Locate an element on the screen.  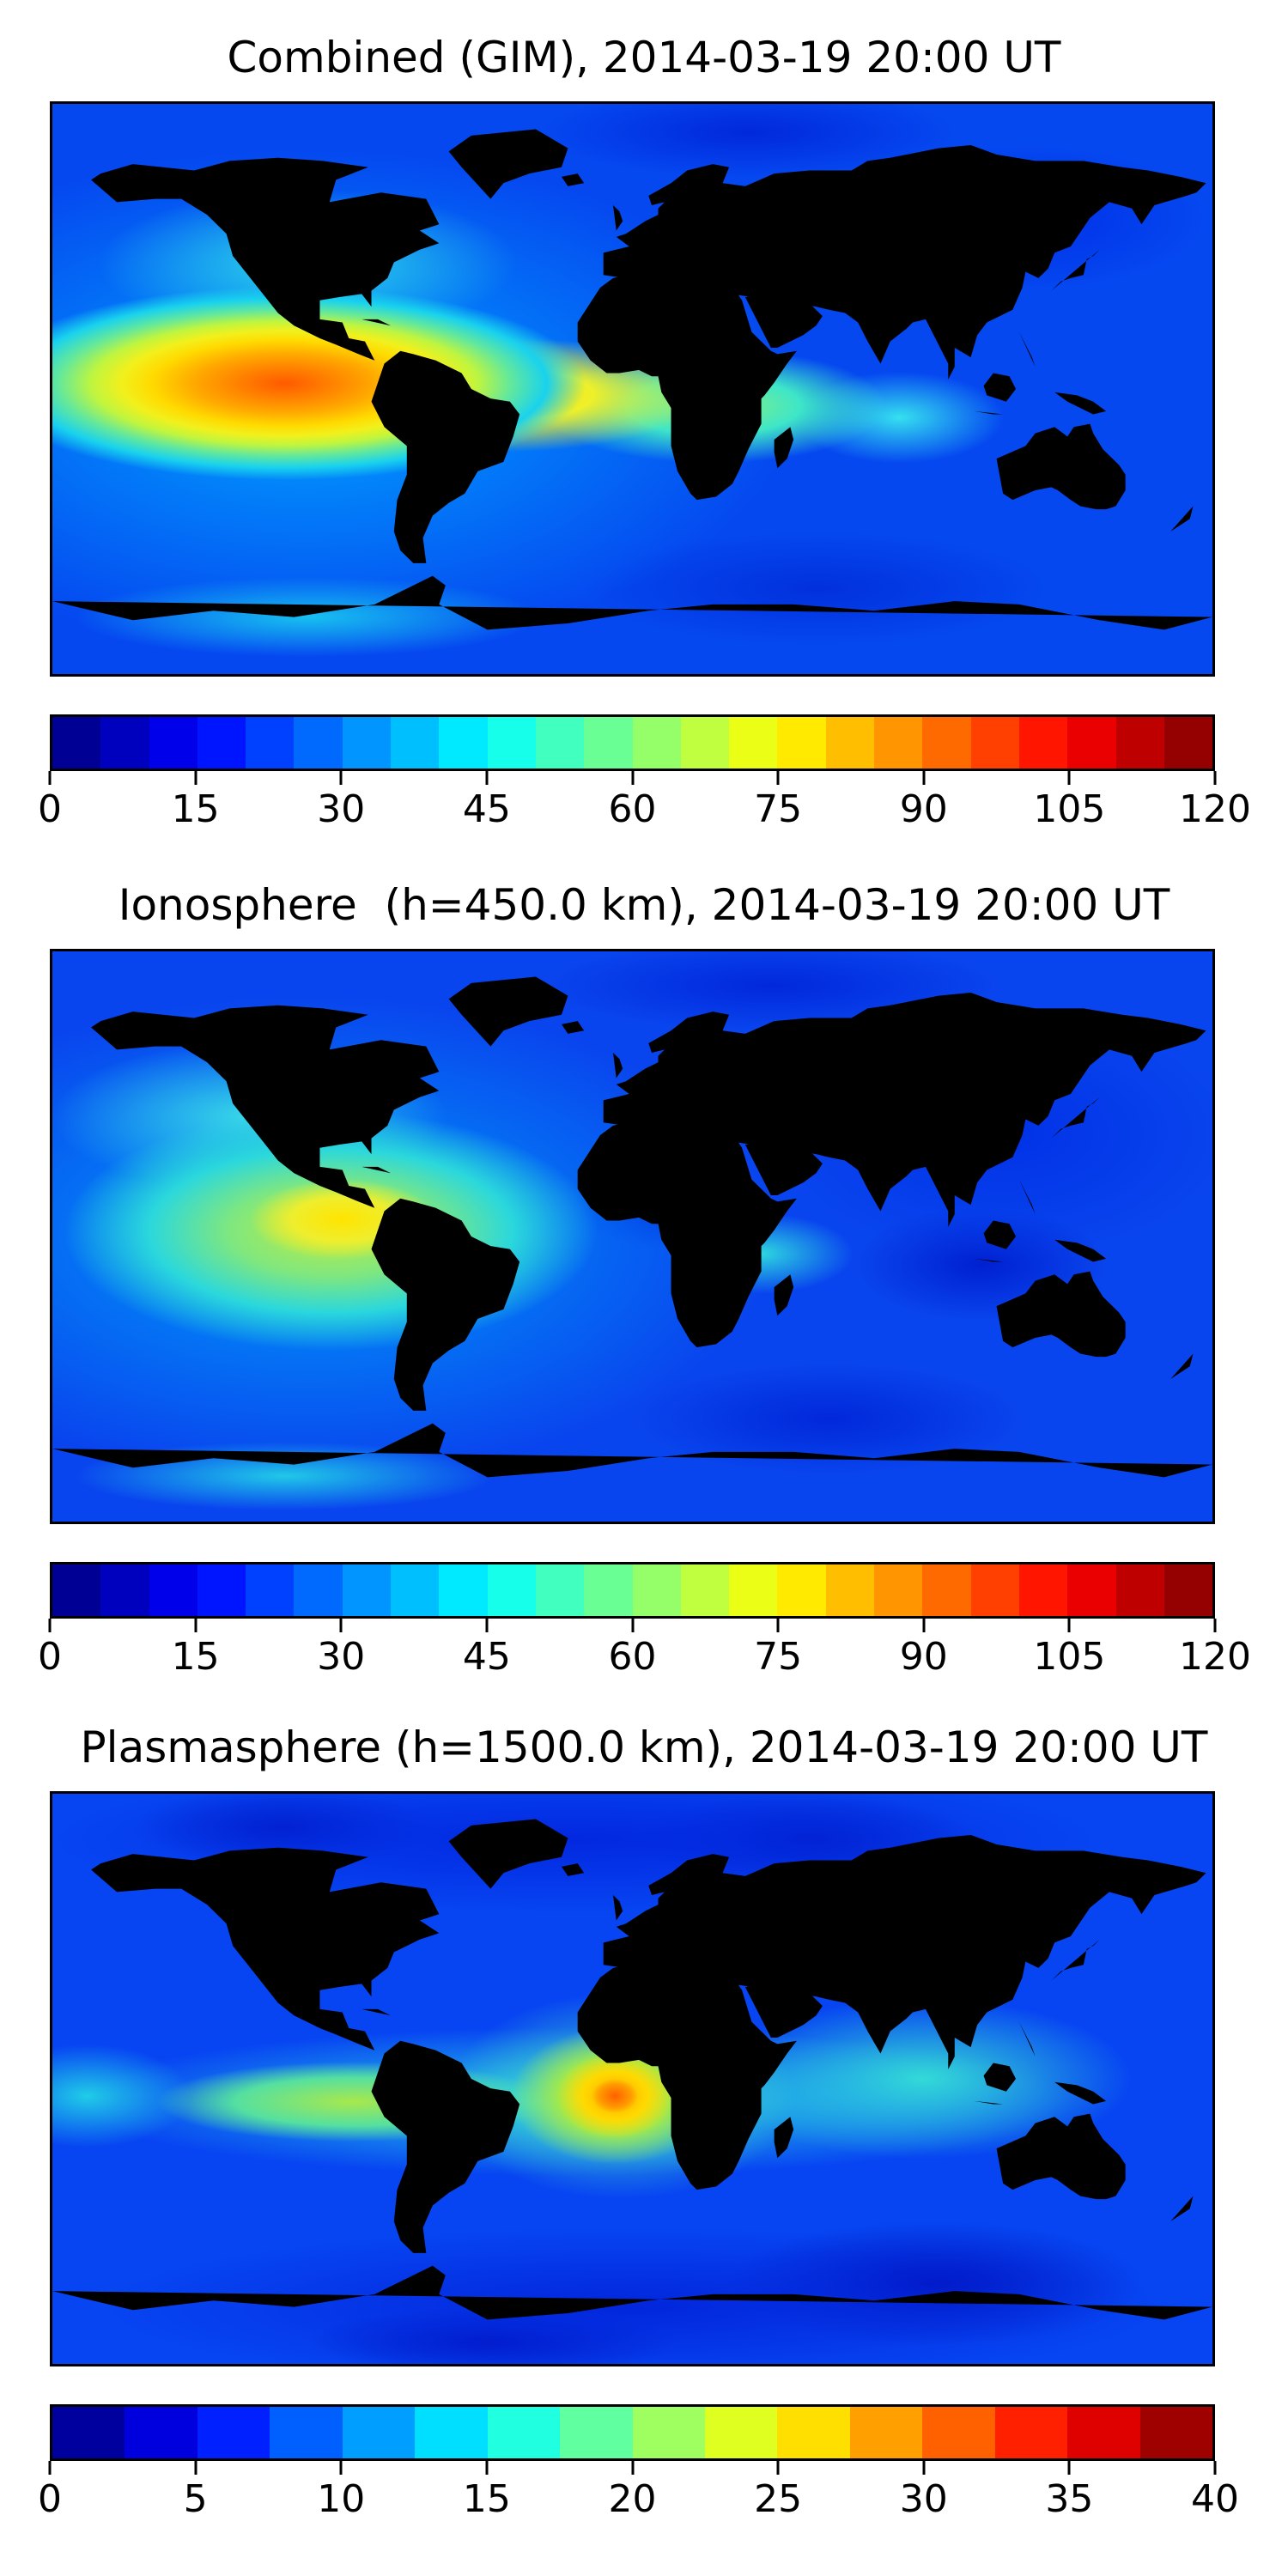
colorbar-tick-label: 60 is located at coordinates (632, 809).